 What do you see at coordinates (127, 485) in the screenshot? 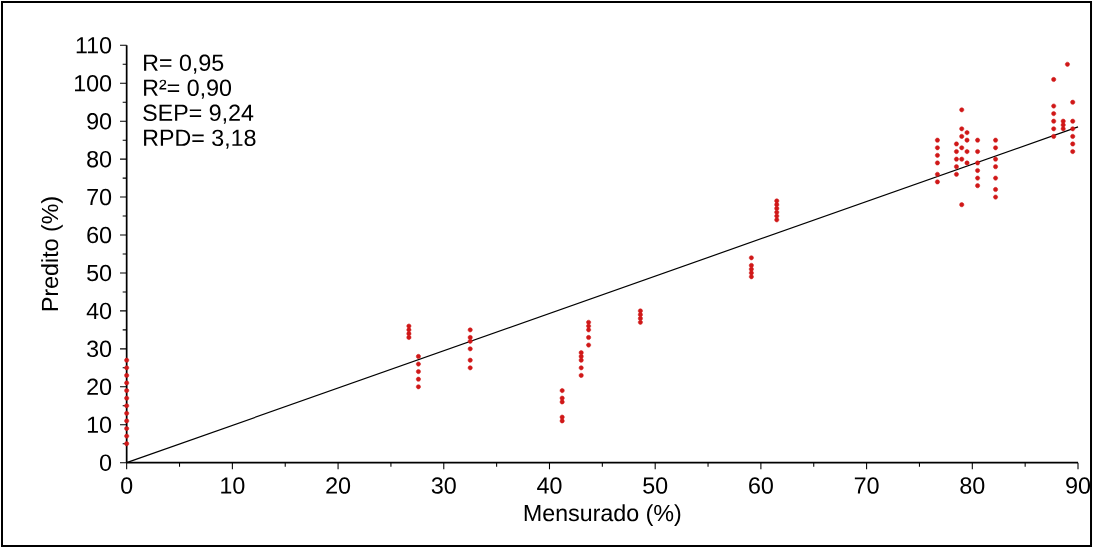
I see `x-tick-label: 0` at bounding box center [127, 485].